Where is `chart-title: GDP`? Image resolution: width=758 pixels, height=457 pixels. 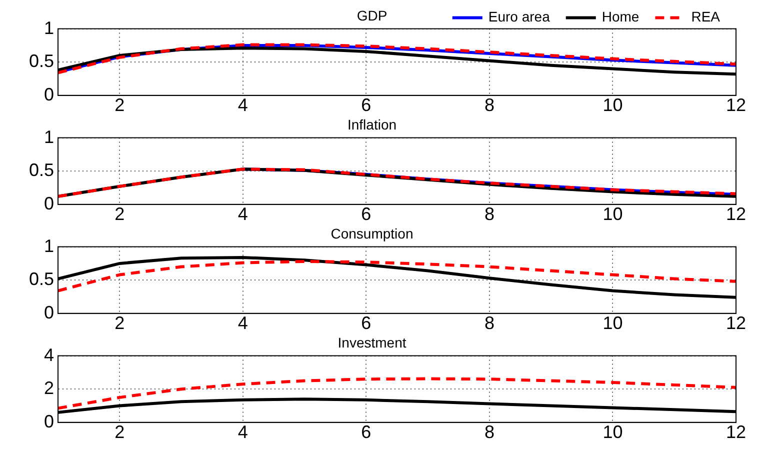 chart-title: GDP is located at coordinates (372, 15).